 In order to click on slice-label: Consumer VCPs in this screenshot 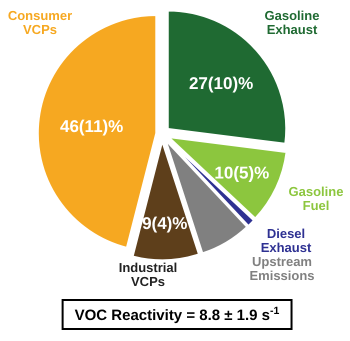, I will do `click(40, 22)`.